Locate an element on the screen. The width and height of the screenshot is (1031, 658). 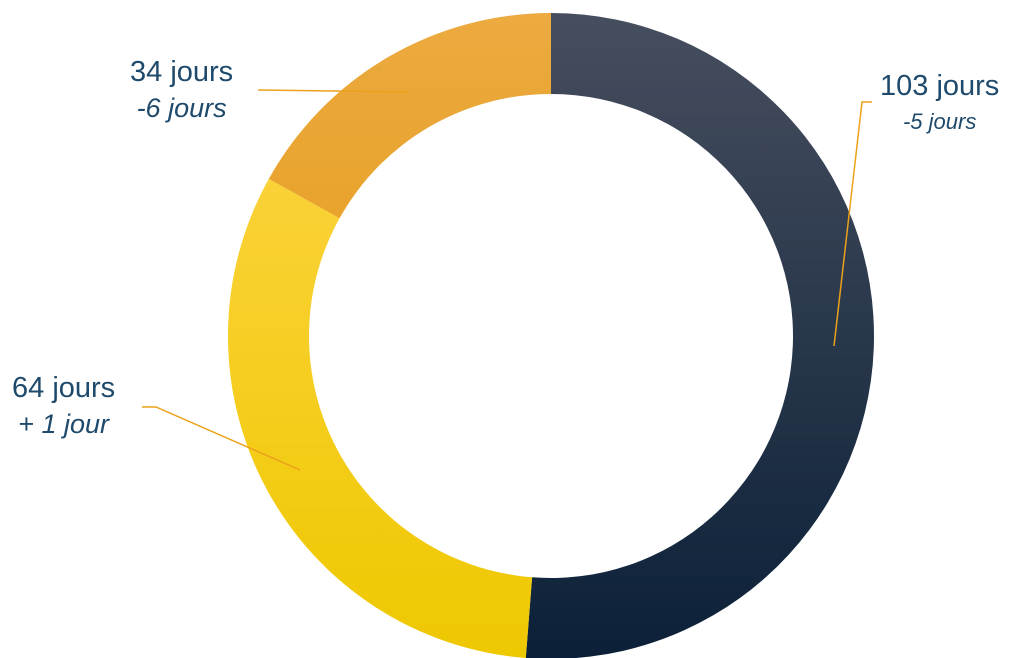
slice-label-1: 64 jours + 1 jour is located at coordinates (63, 406).